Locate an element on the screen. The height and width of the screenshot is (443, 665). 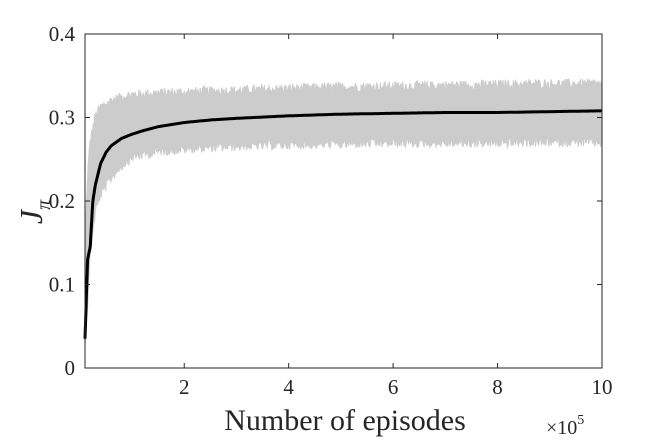
y-axis-title-subscript: π is located at coordinates (44, 204).